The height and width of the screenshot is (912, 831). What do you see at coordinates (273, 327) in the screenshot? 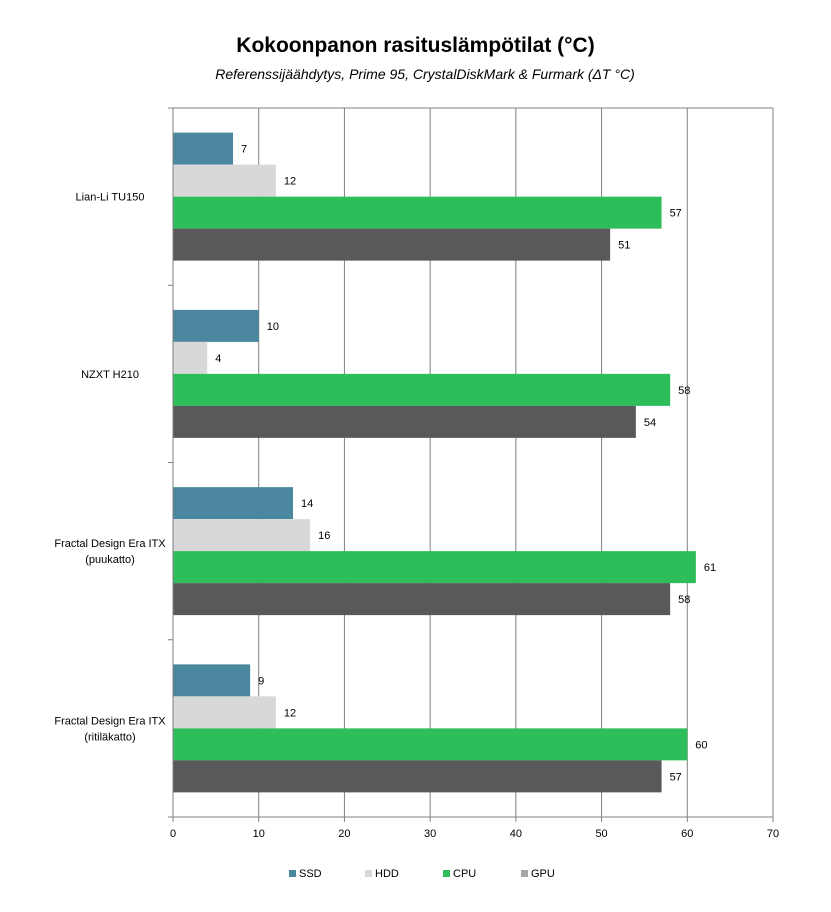
I see `data-label: 10` at bounding box center [273, 327].